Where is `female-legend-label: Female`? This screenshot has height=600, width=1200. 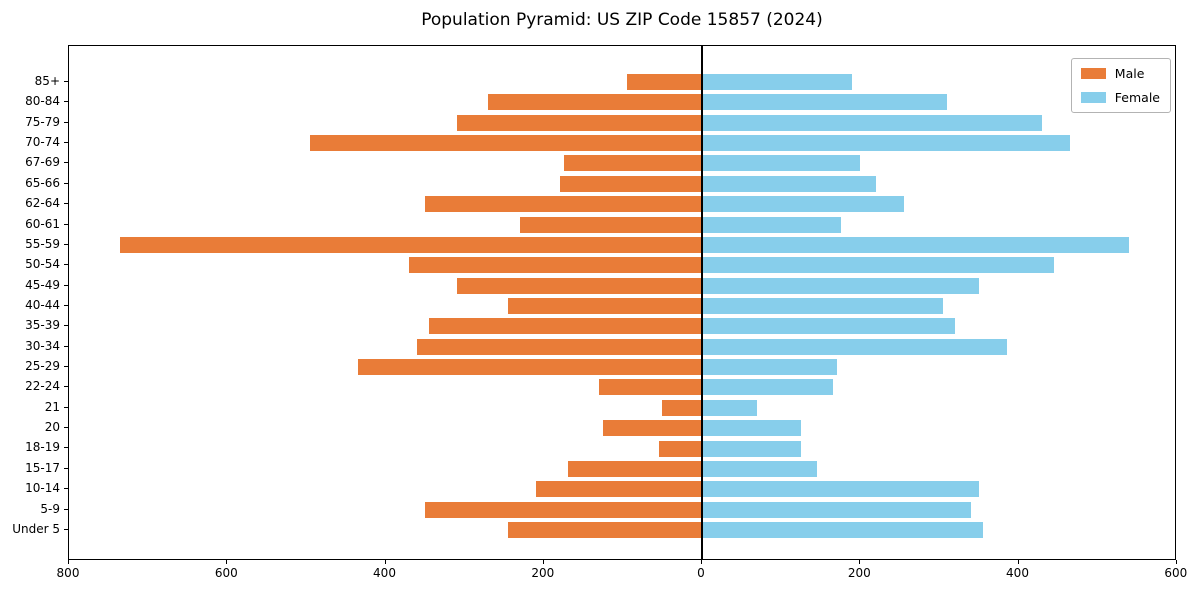 female-legend-label: Female is located at coordinates (1137, 97).